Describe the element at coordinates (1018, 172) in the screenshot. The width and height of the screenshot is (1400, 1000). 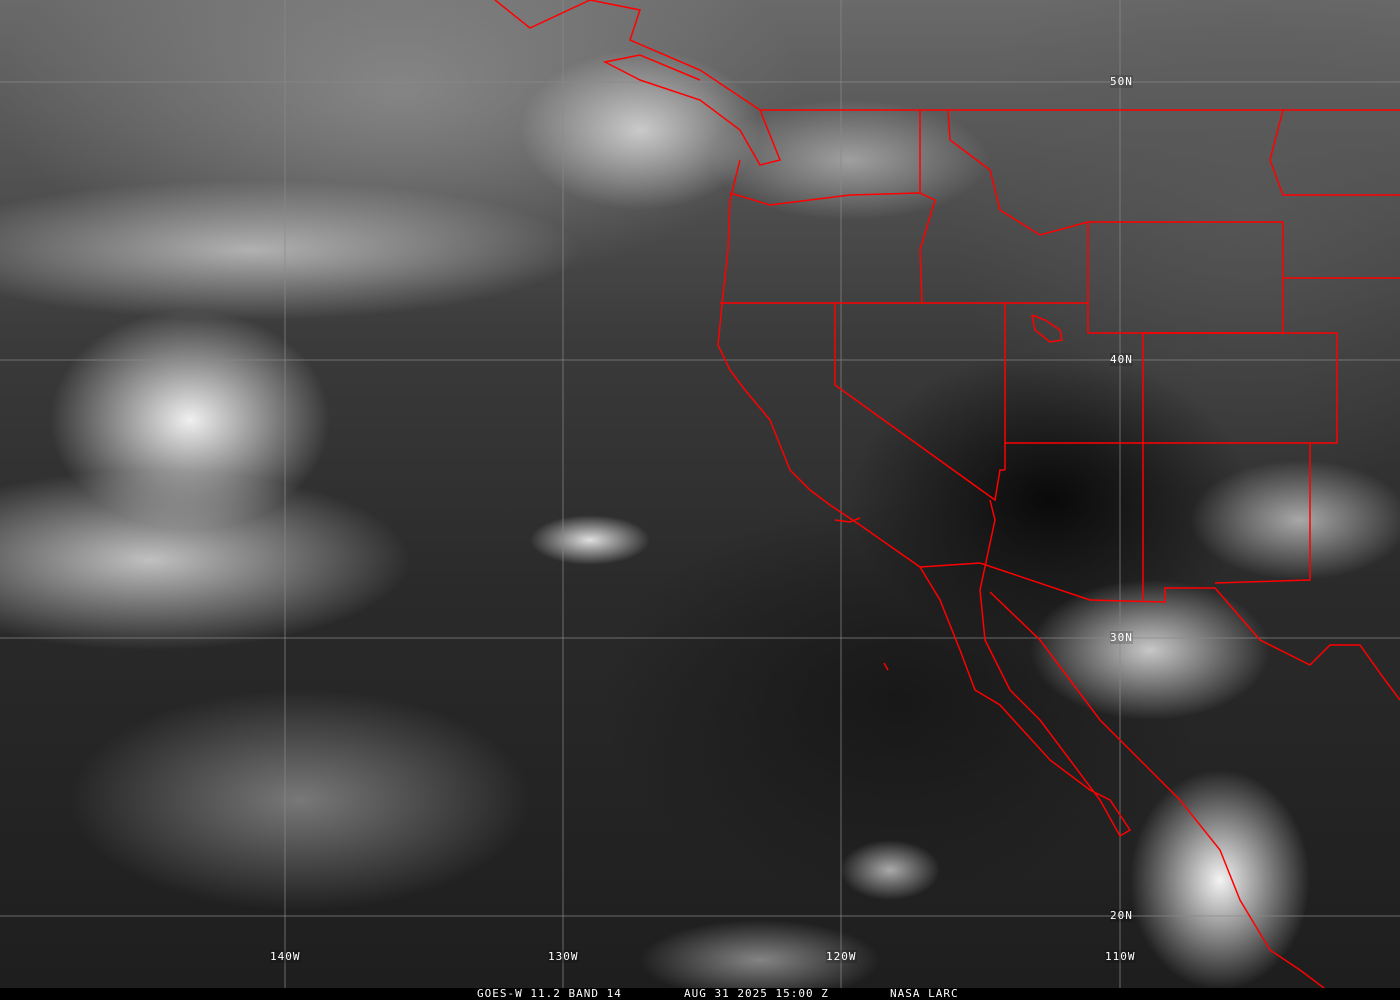
I see `border-id-mt` at that location.